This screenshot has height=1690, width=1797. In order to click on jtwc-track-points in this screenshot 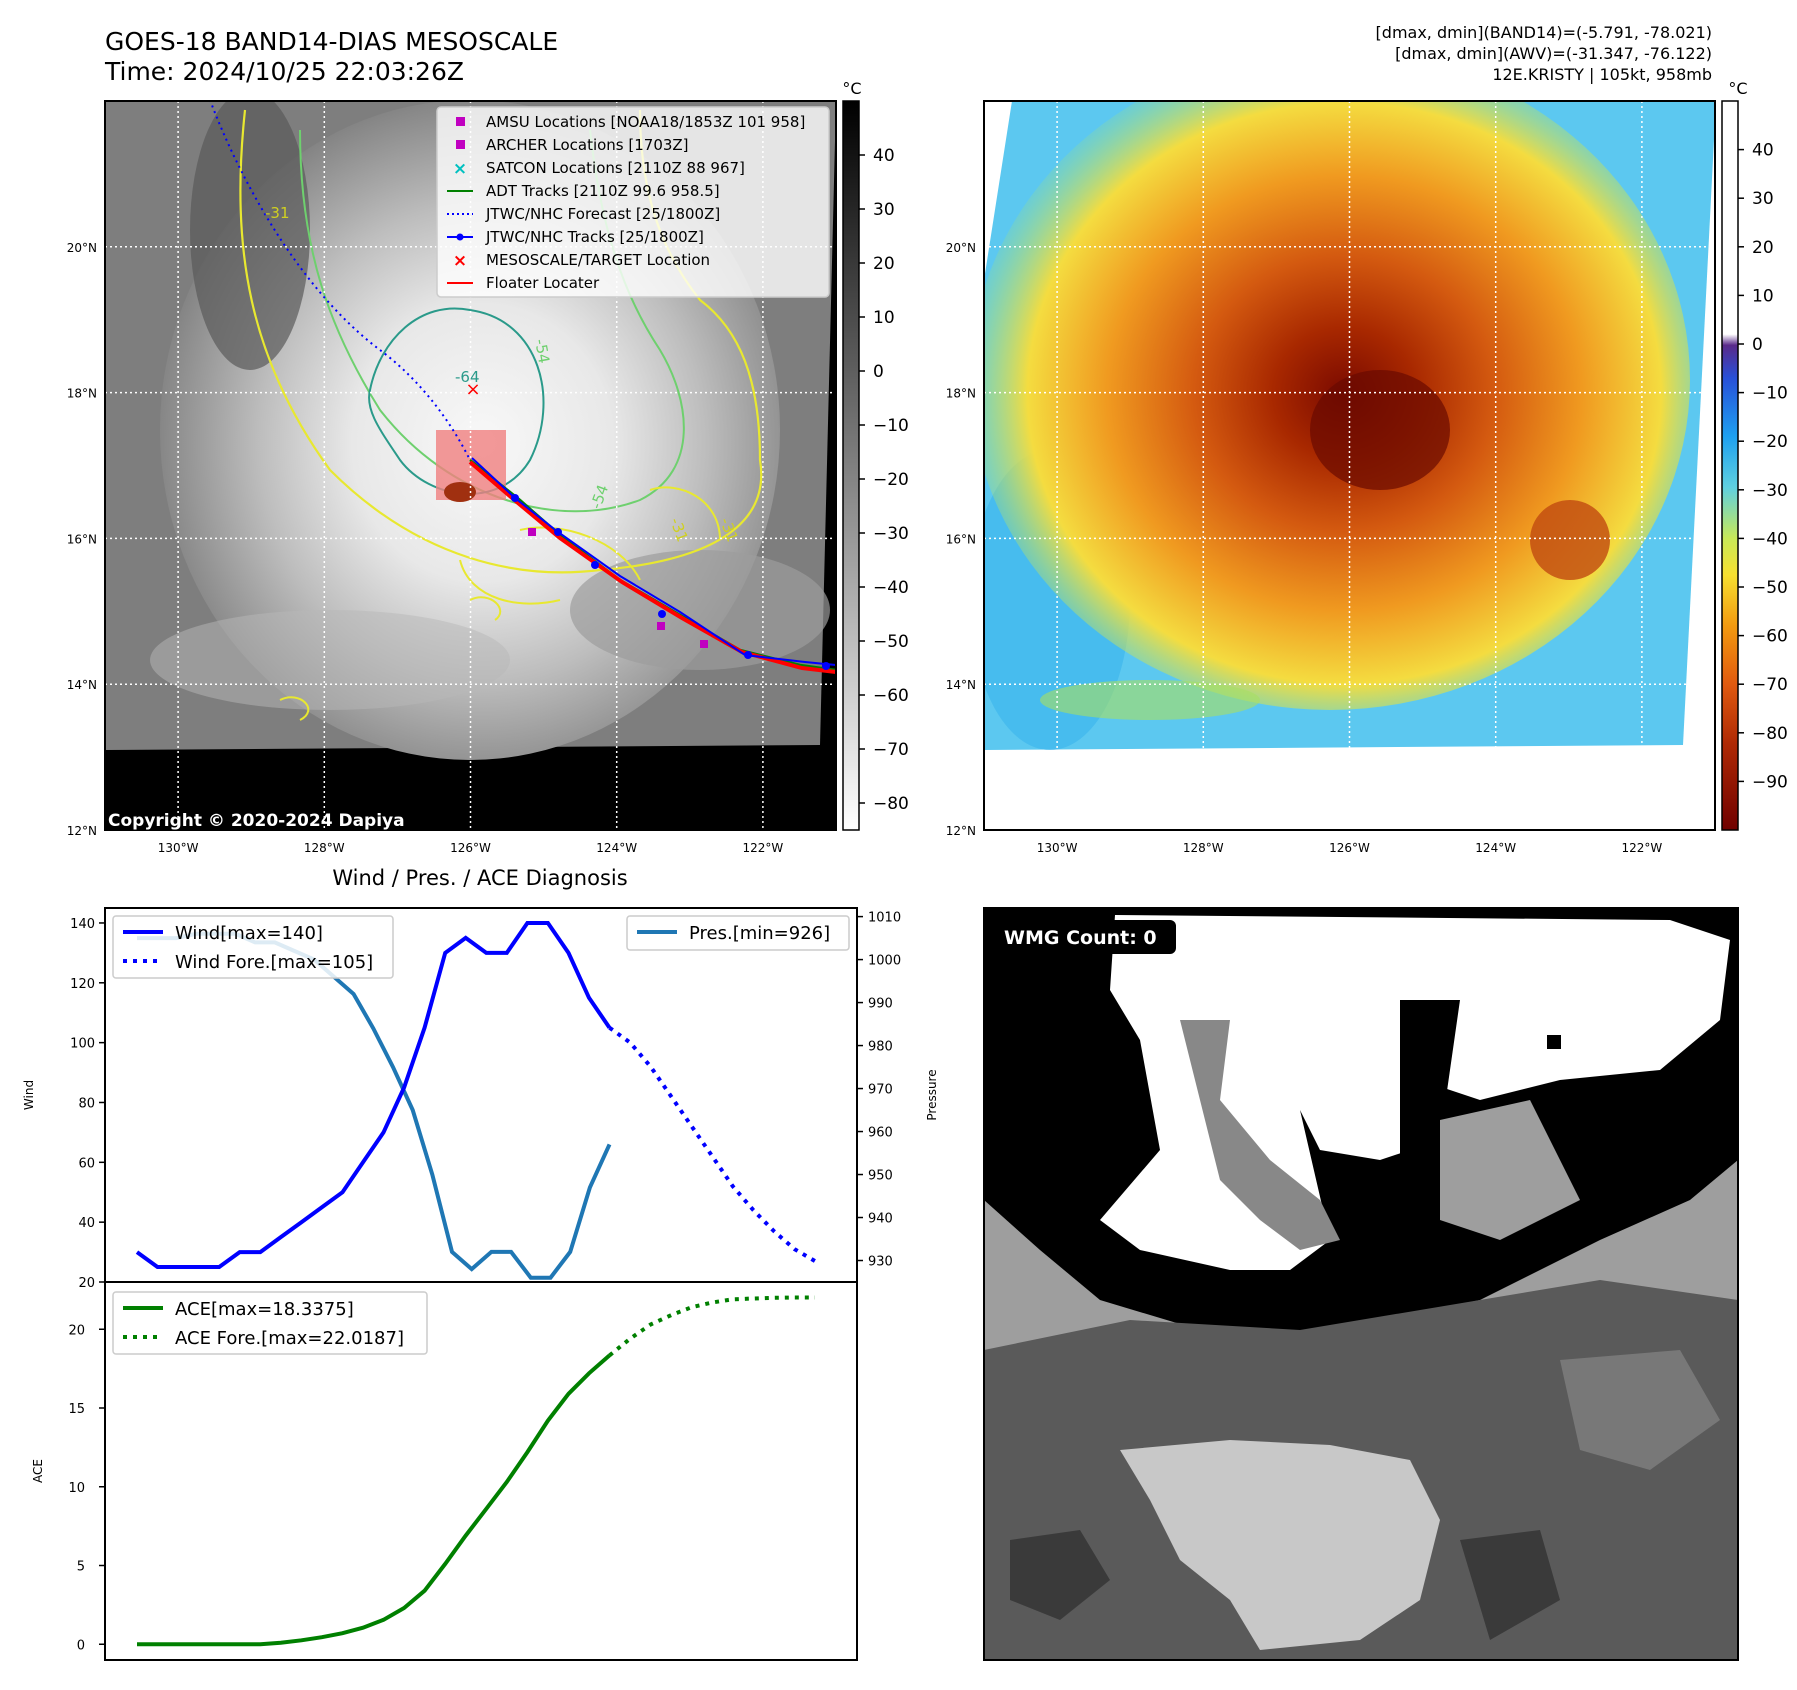, I will do `click(670, 582)`.